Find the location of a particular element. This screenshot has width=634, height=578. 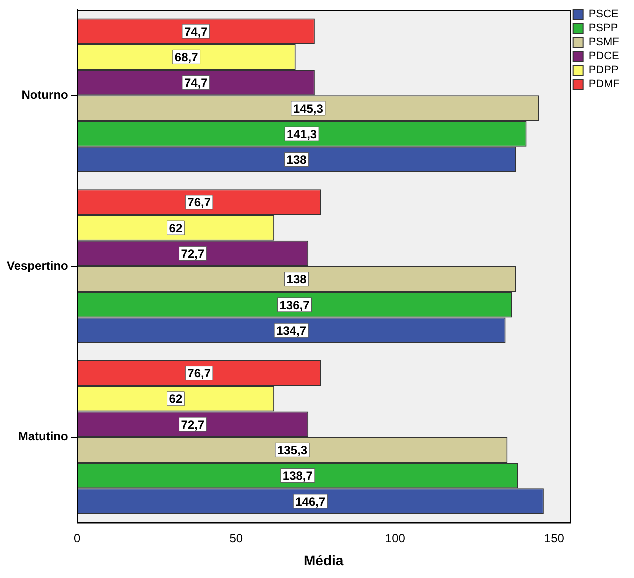

x-tick-label: 0 is located at coordinates (78, 538).